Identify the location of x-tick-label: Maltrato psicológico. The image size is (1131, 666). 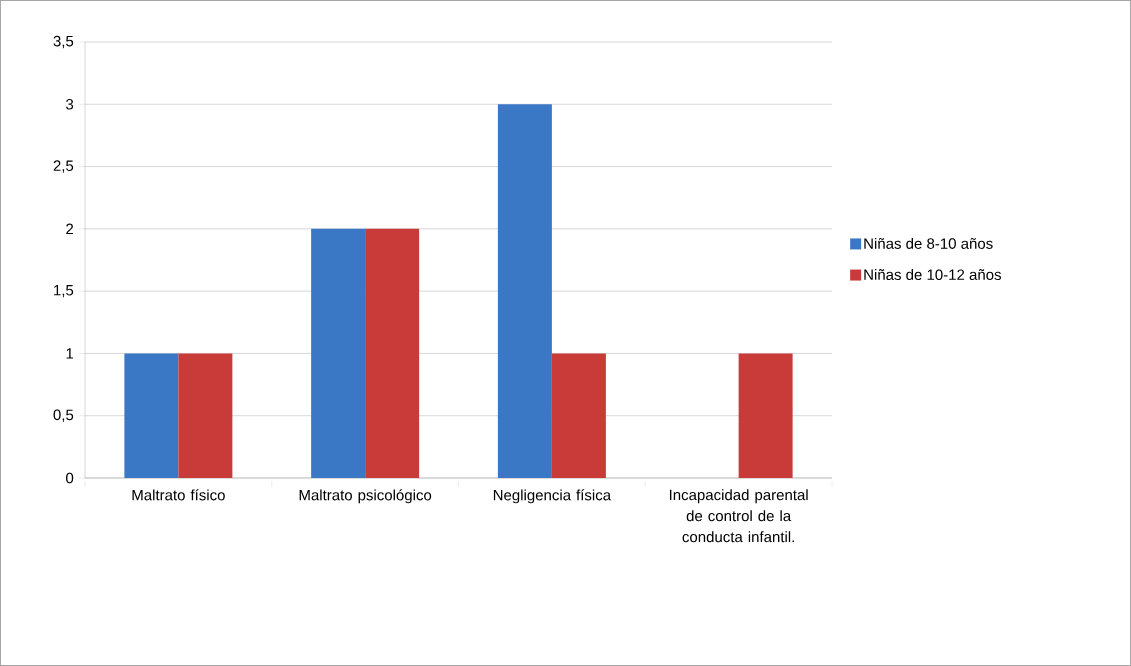
(365, 496).